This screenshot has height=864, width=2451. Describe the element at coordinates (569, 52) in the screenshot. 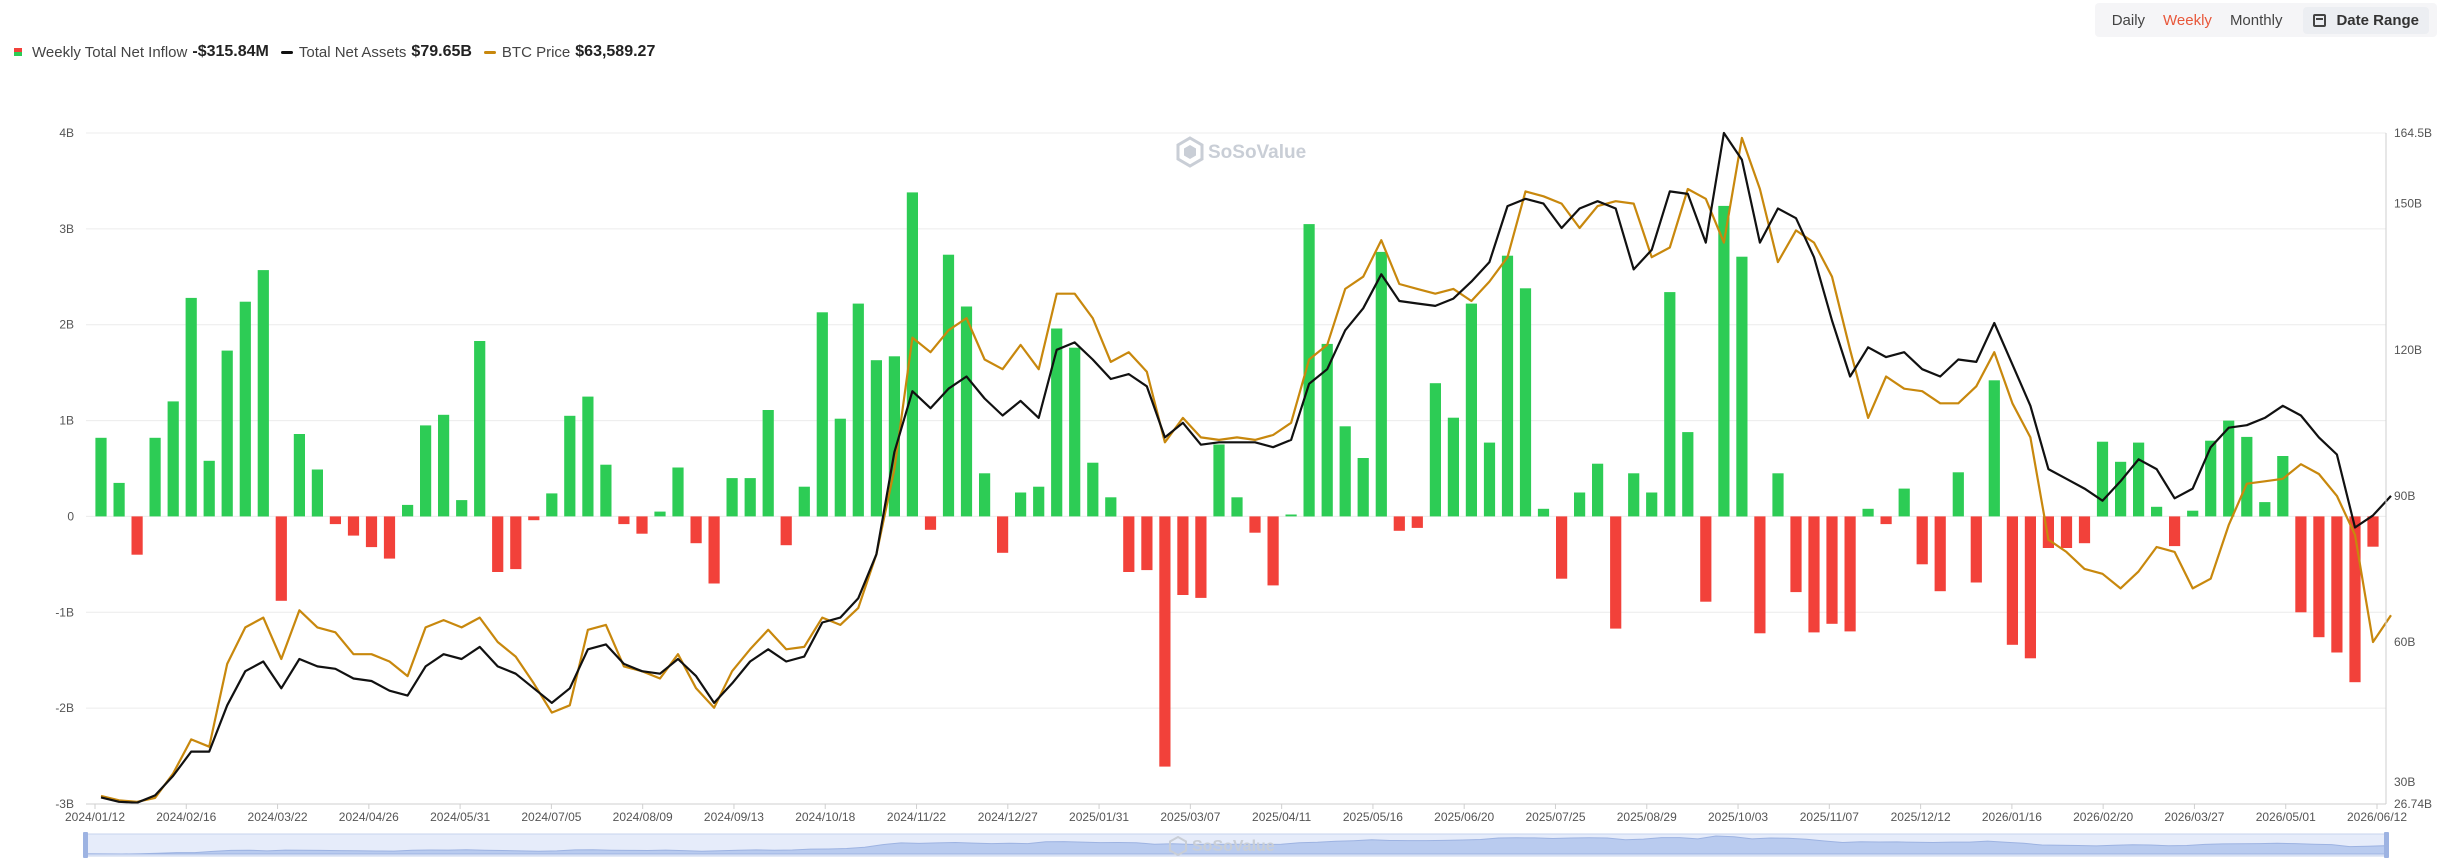

I see `legend-item-btc: BTC Price $63,589.27` at that location.